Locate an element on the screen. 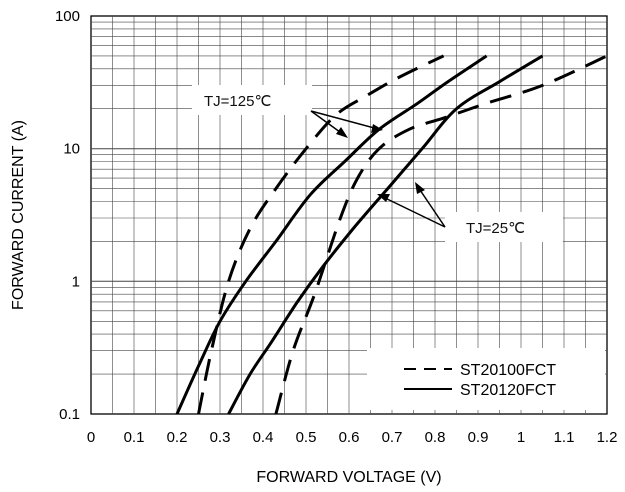  x-tick-label: 1.2 is located at coordinates (607, 437).